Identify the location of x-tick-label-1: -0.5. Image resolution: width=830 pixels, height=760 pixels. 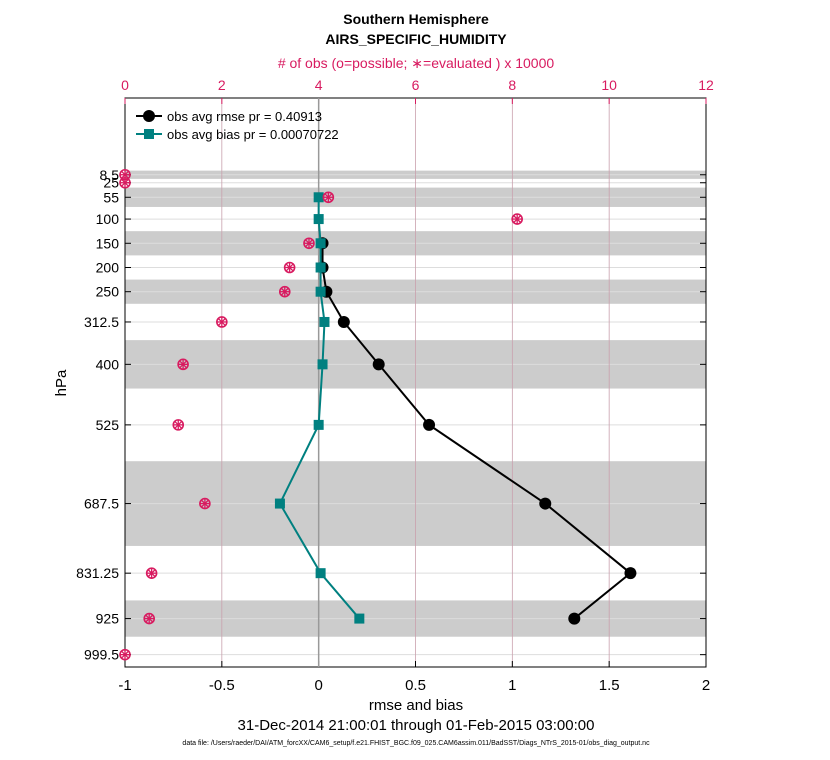
(222, 685).